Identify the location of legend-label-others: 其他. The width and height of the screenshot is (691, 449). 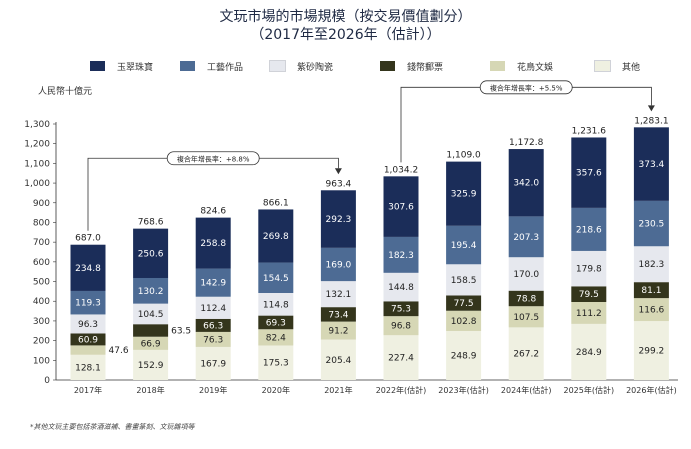
(631, 68).